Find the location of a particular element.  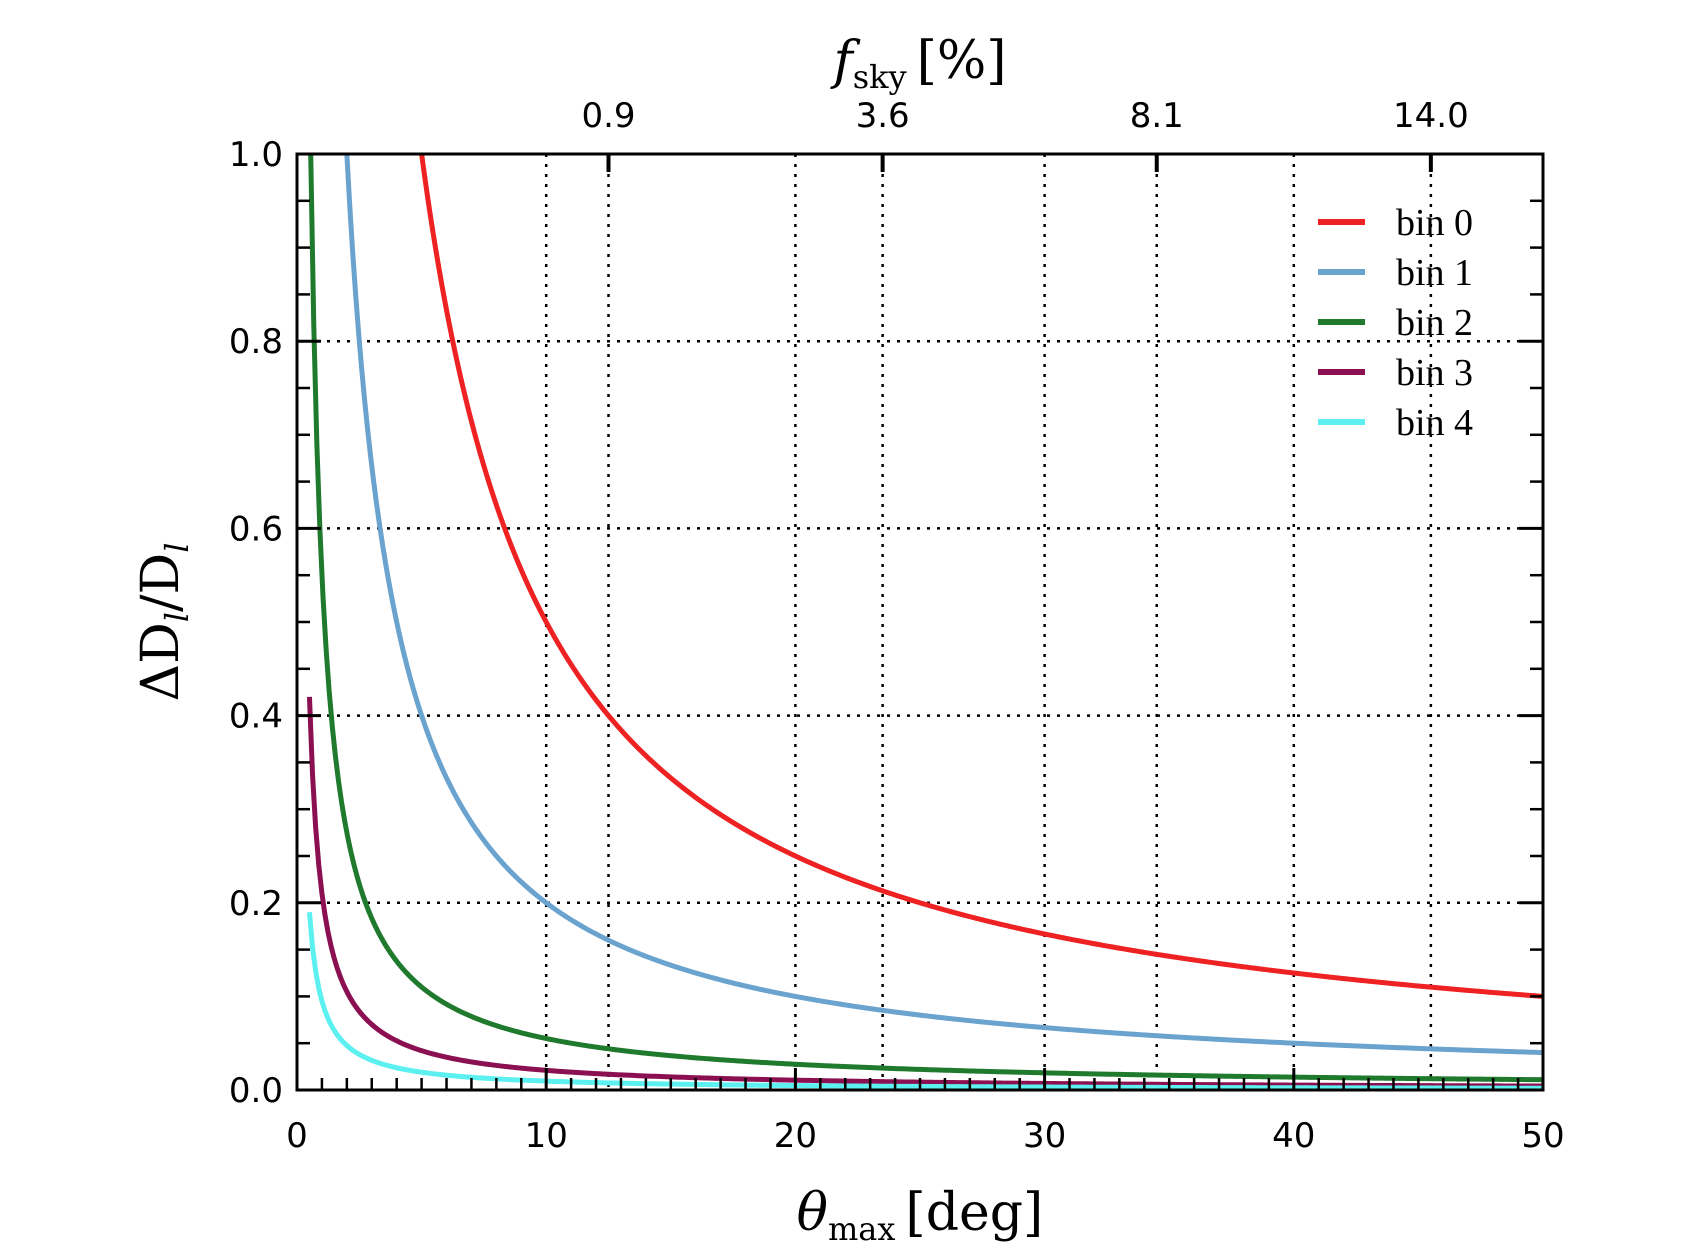

top-tick-label-8.1: 8.1 is located at coordinates (1157, 116).